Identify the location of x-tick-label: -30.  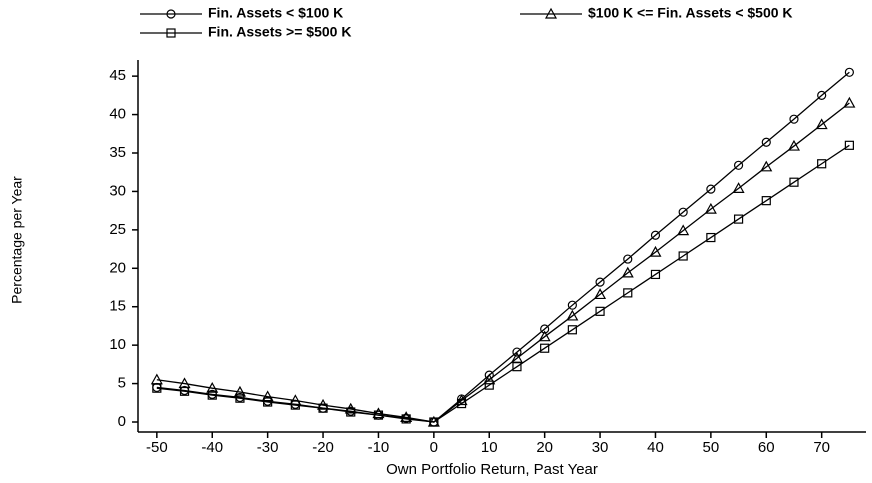
(268, 447).